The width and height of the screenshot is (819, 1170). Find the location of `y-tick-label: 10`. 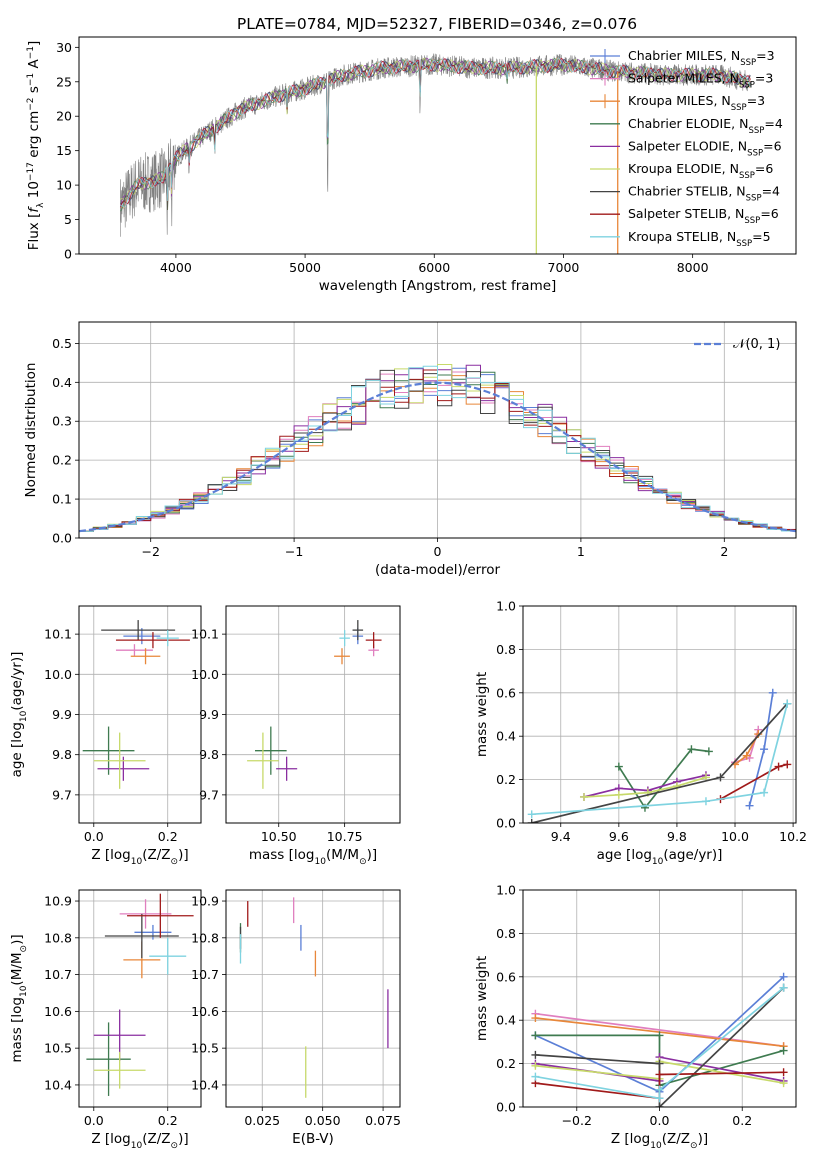

y-tick-label: 10 is located at coordinates (64, 185).